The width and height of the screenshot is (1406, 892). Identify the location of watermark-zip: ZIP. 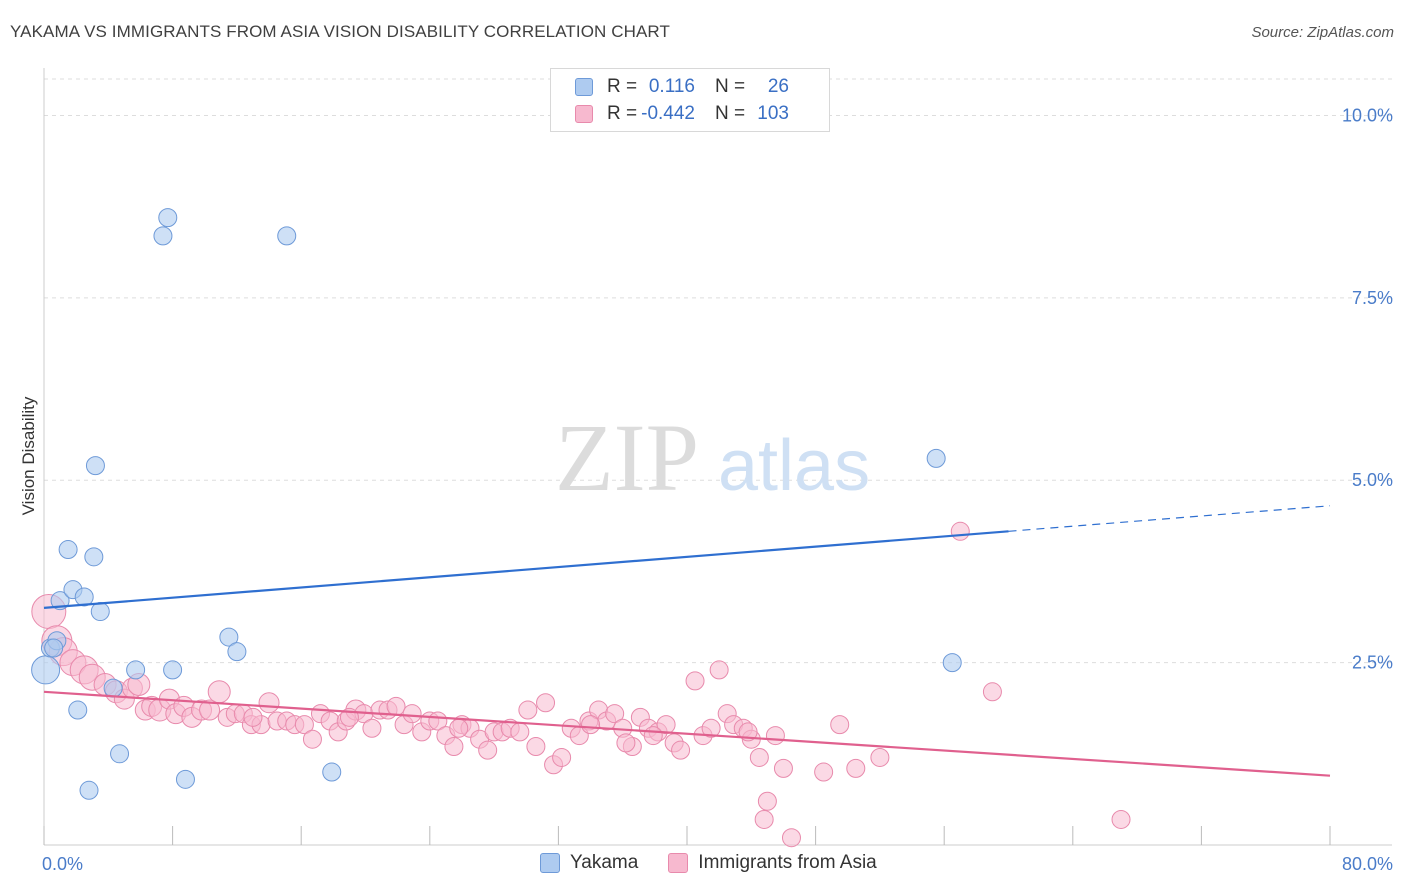
(627, 457).